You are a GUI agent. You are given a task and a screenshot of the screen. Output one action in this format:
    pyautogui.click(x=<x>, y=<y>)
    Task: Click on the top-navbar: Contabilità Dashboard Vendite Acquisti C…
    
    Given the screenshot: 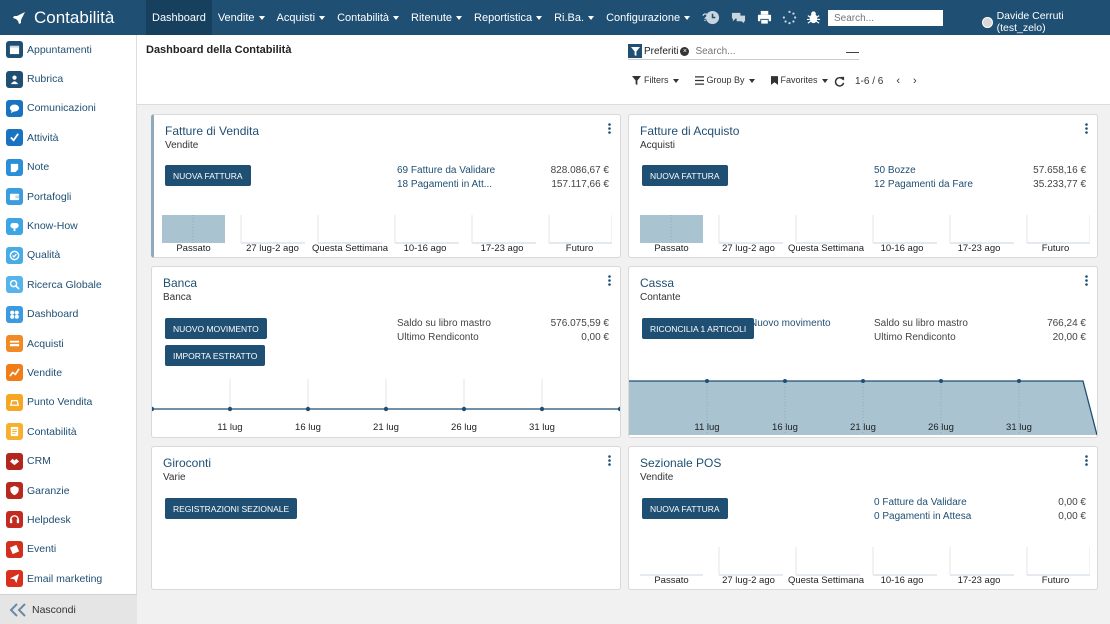 What is the action you would take?
    pyautogui.click(x=555, y=17)
    